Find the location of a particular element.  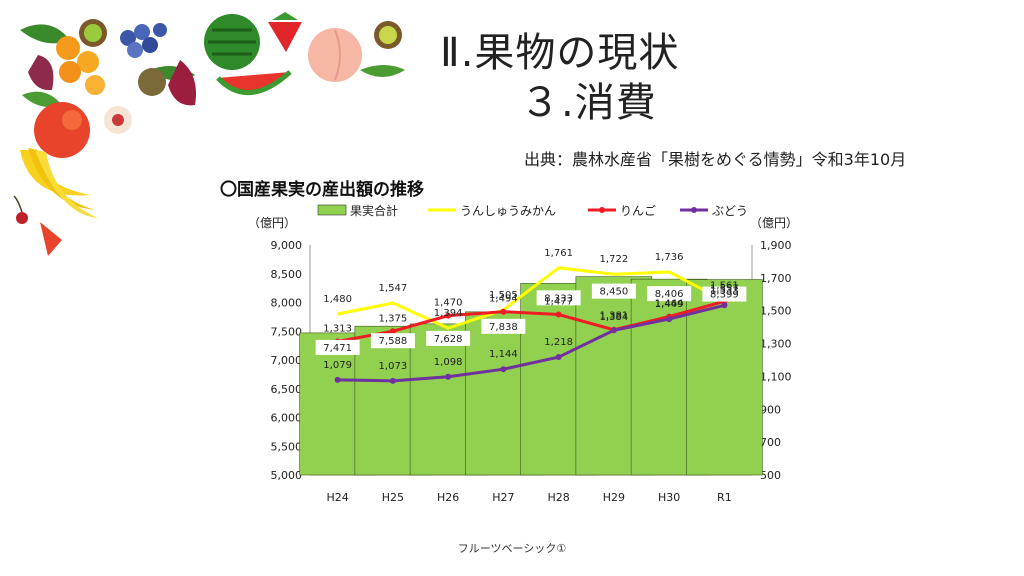

y-left-tick-label: 5,500 is located at coordinates (287, 446).